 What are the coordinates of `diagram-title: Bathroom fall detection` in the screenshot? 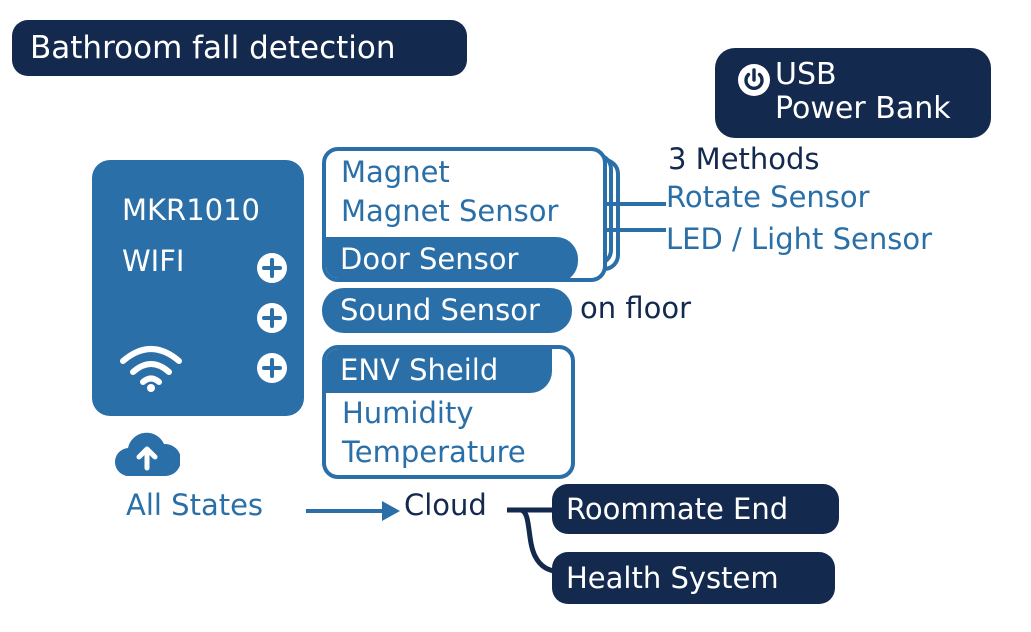 It's located at (239, 48).